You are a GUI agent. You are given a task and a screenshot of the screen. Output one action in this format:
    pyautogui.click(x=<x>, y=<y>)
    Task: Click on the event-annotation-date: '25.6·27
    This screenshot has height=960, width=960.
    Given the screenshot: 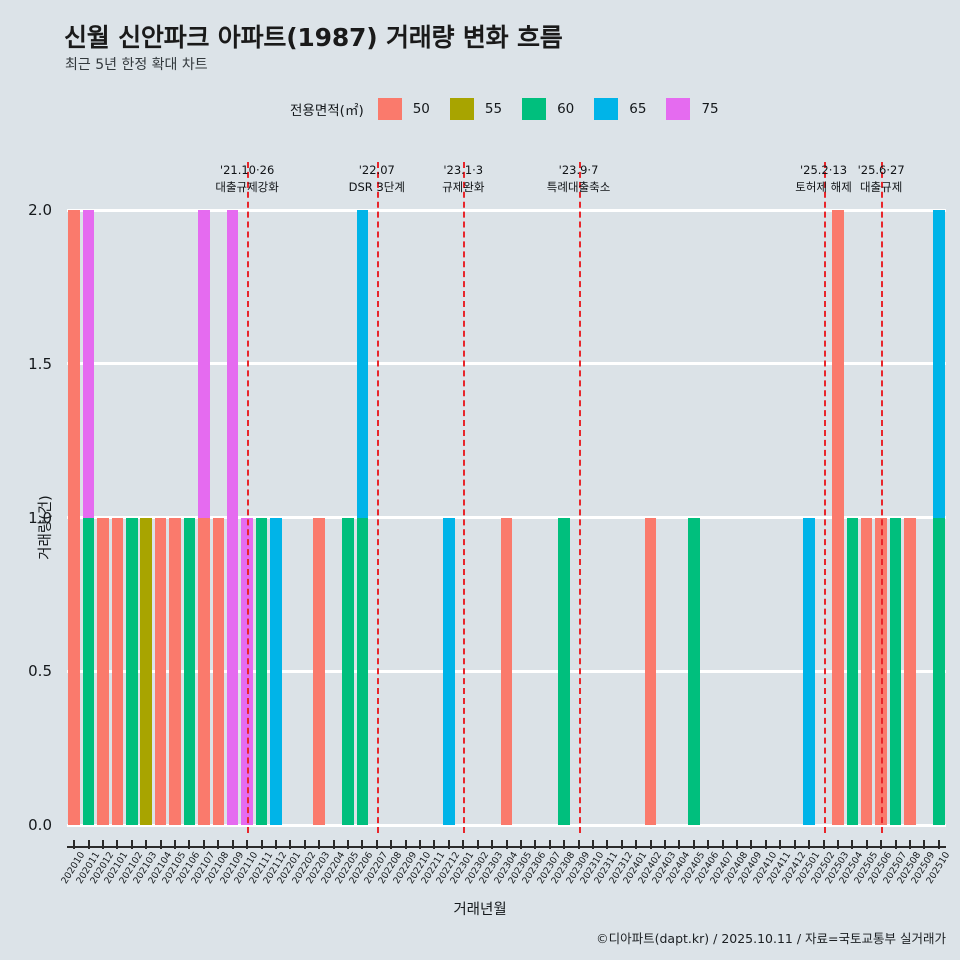 What is the action you would take?
    pyautogui.click(x=881, y=170)
    